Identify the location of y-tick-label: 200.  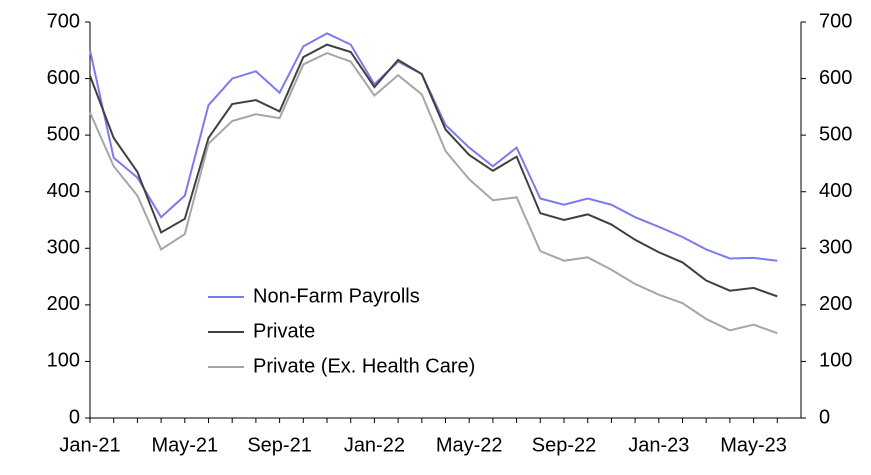
(63, 304).